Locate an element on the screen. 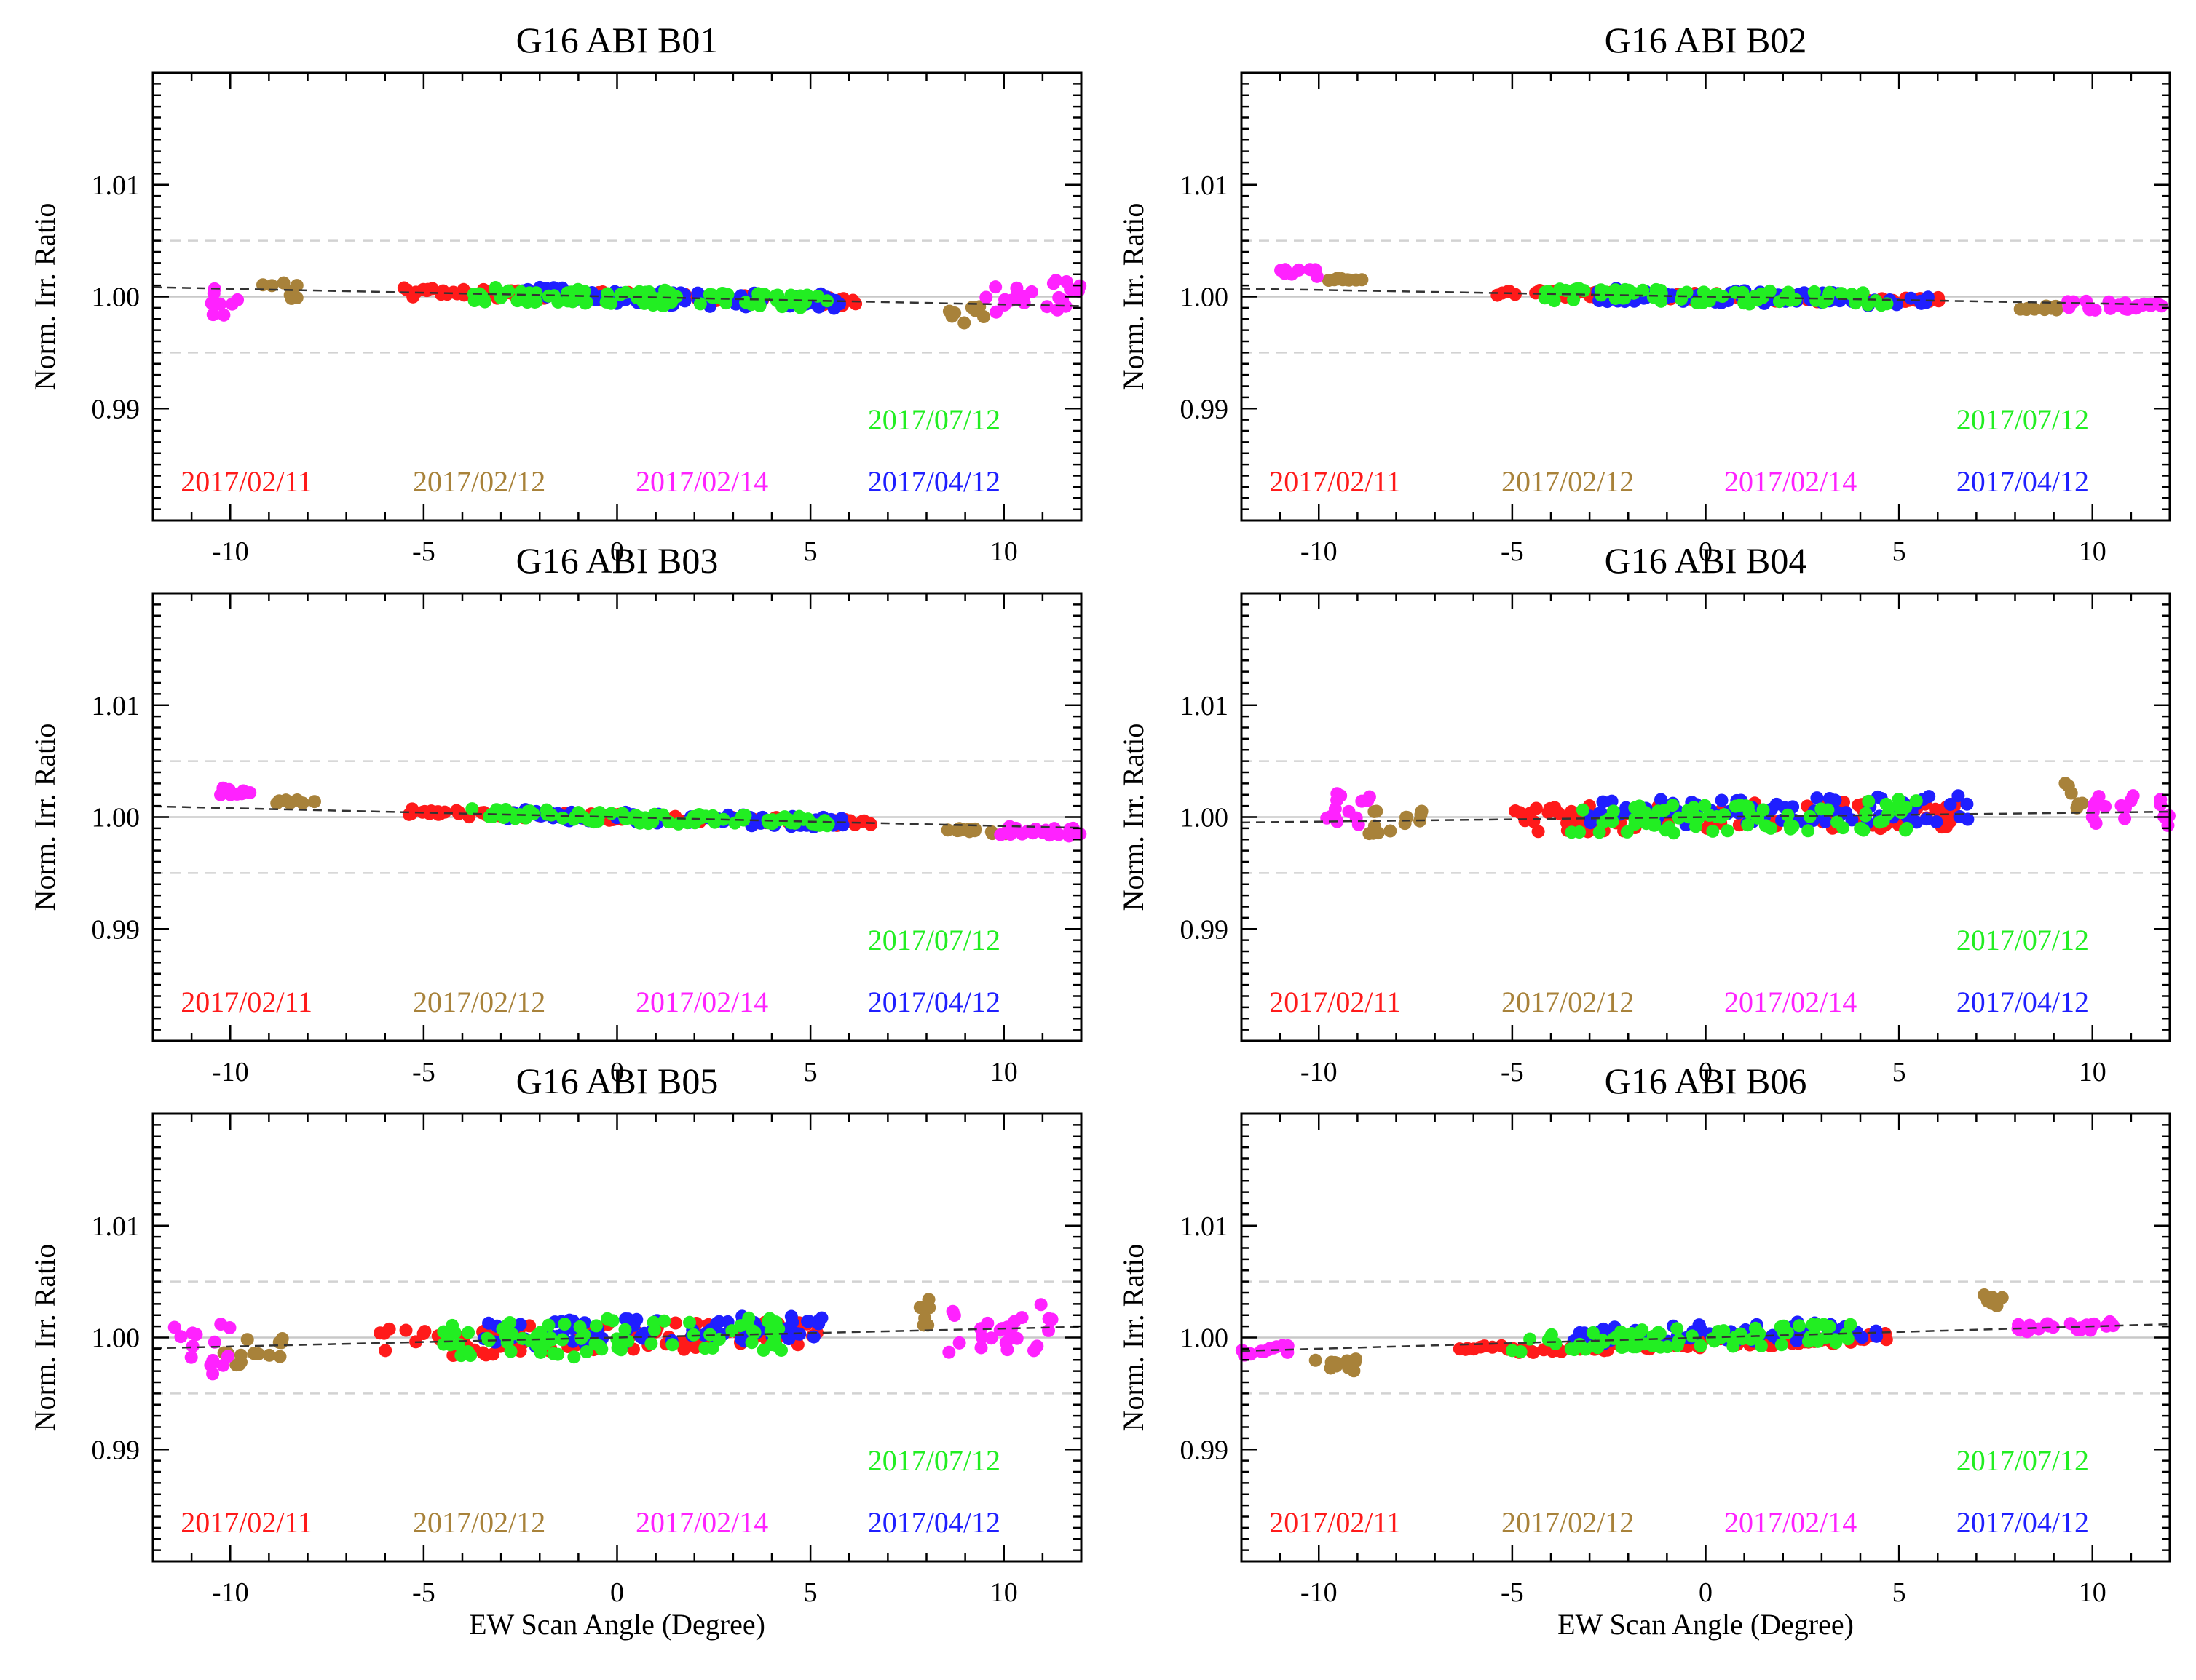 This screenshot has width=2196, height=1680. legend-label: 2017/02/12 is located at coordinates (1567, 1002).